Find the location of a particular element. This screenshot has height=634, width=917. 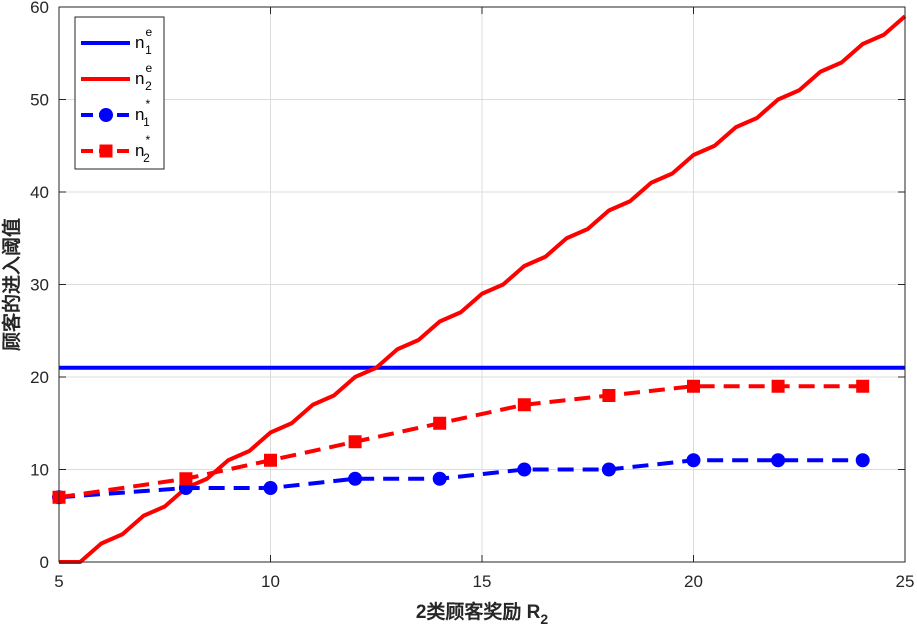

y-axis-title: 顾客的进入阈值 is located at coordinates (11, 284).